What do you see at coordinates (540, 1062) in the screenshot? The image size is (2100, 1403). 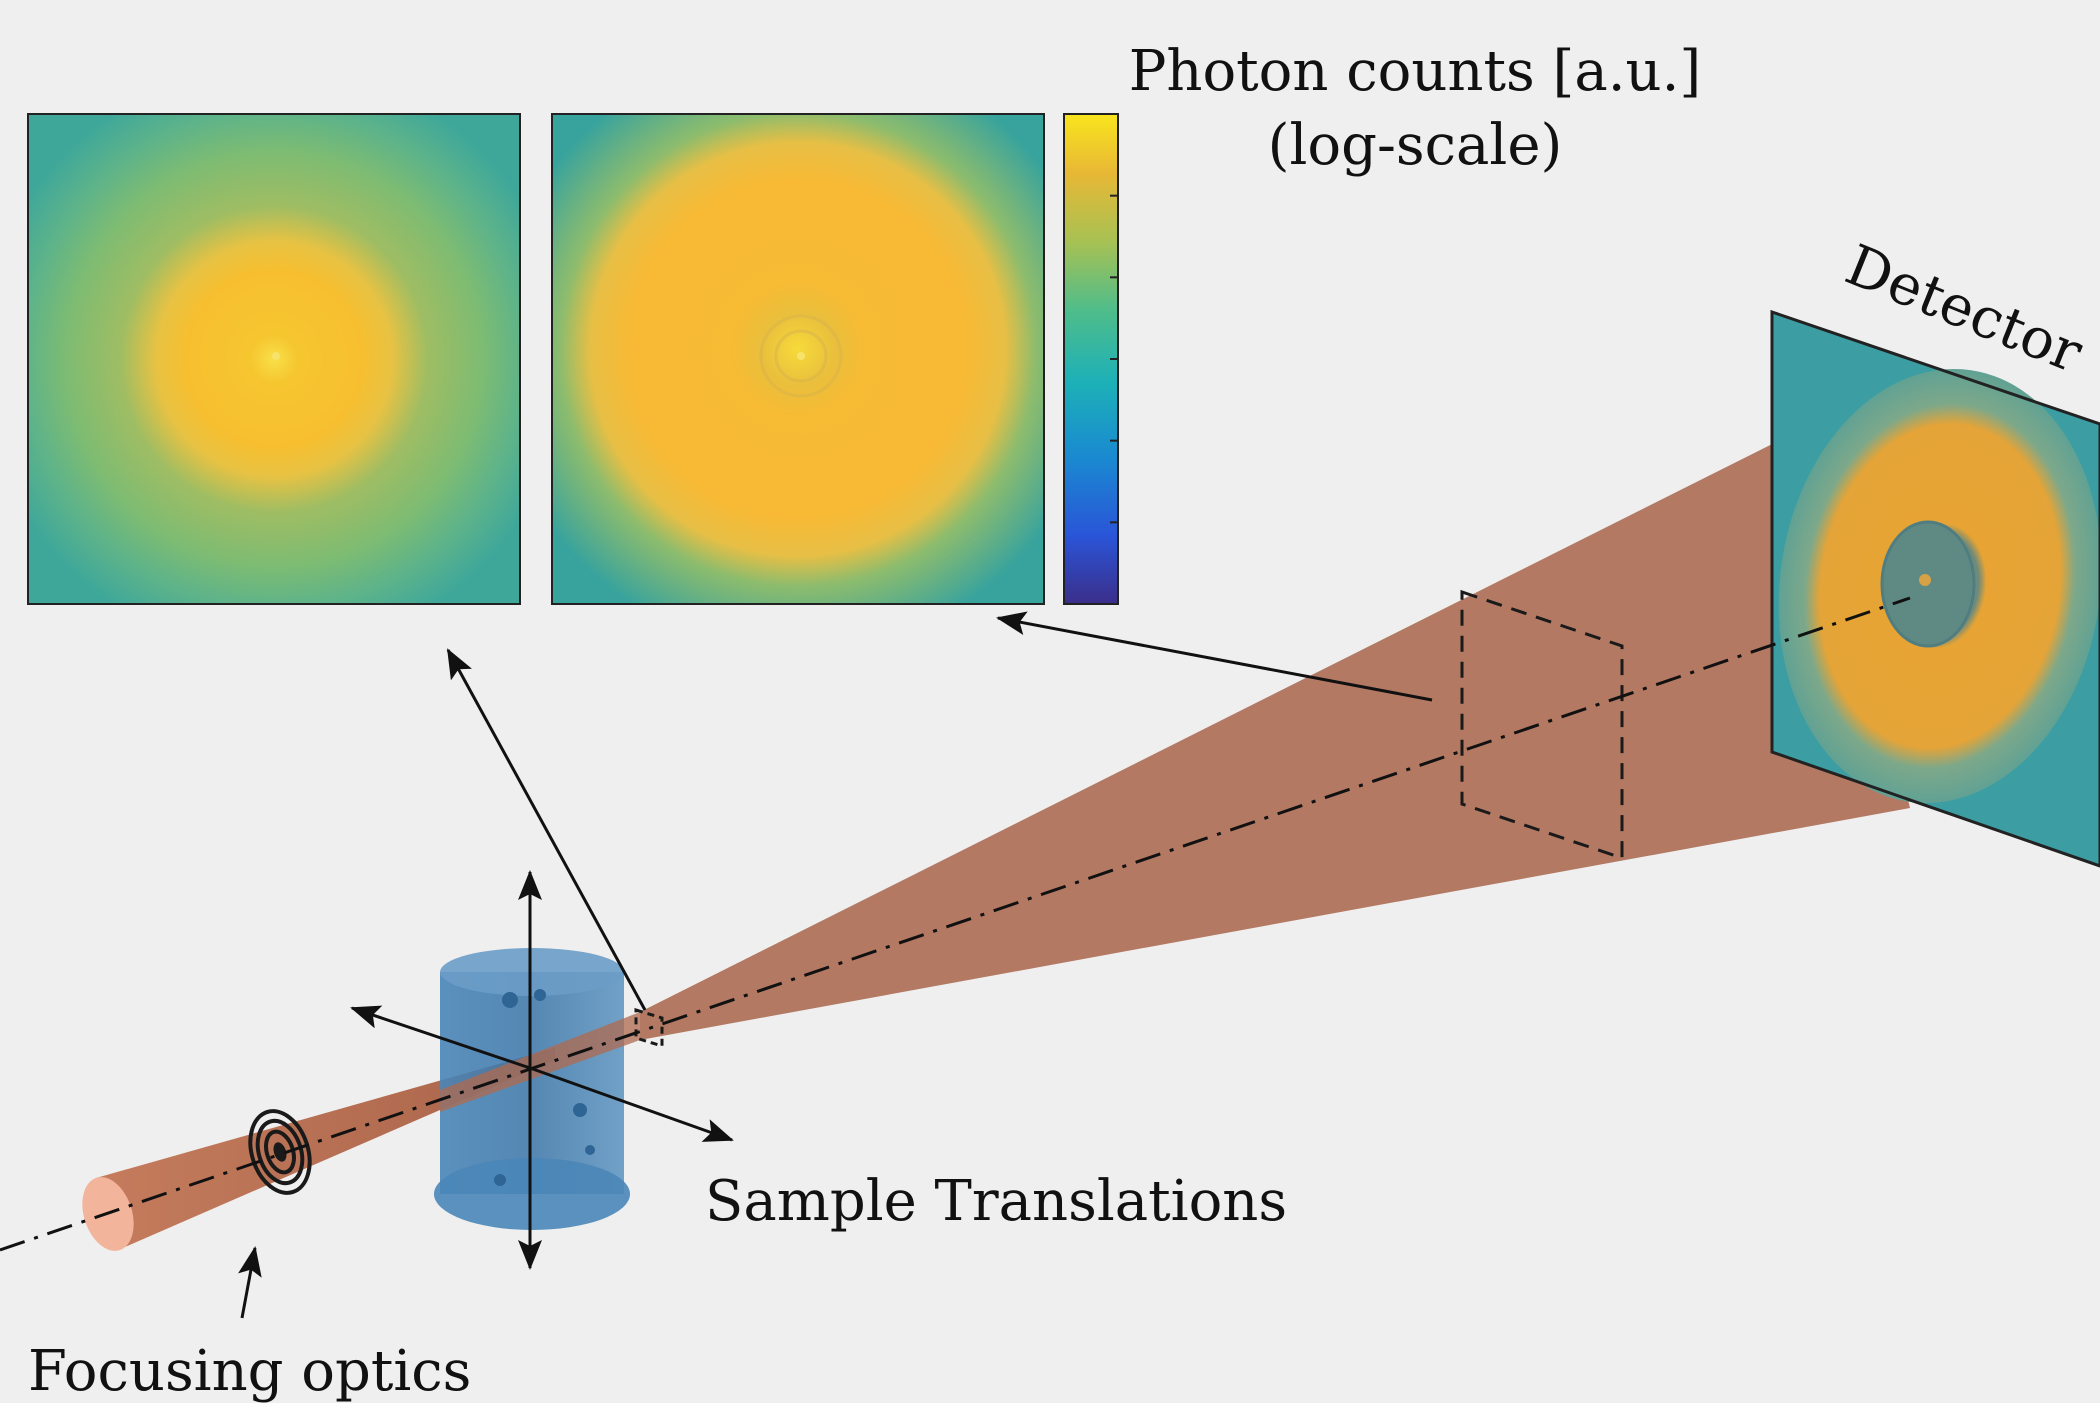 I see `focused-beam-through-sample` at bounding box center [540, 1062].